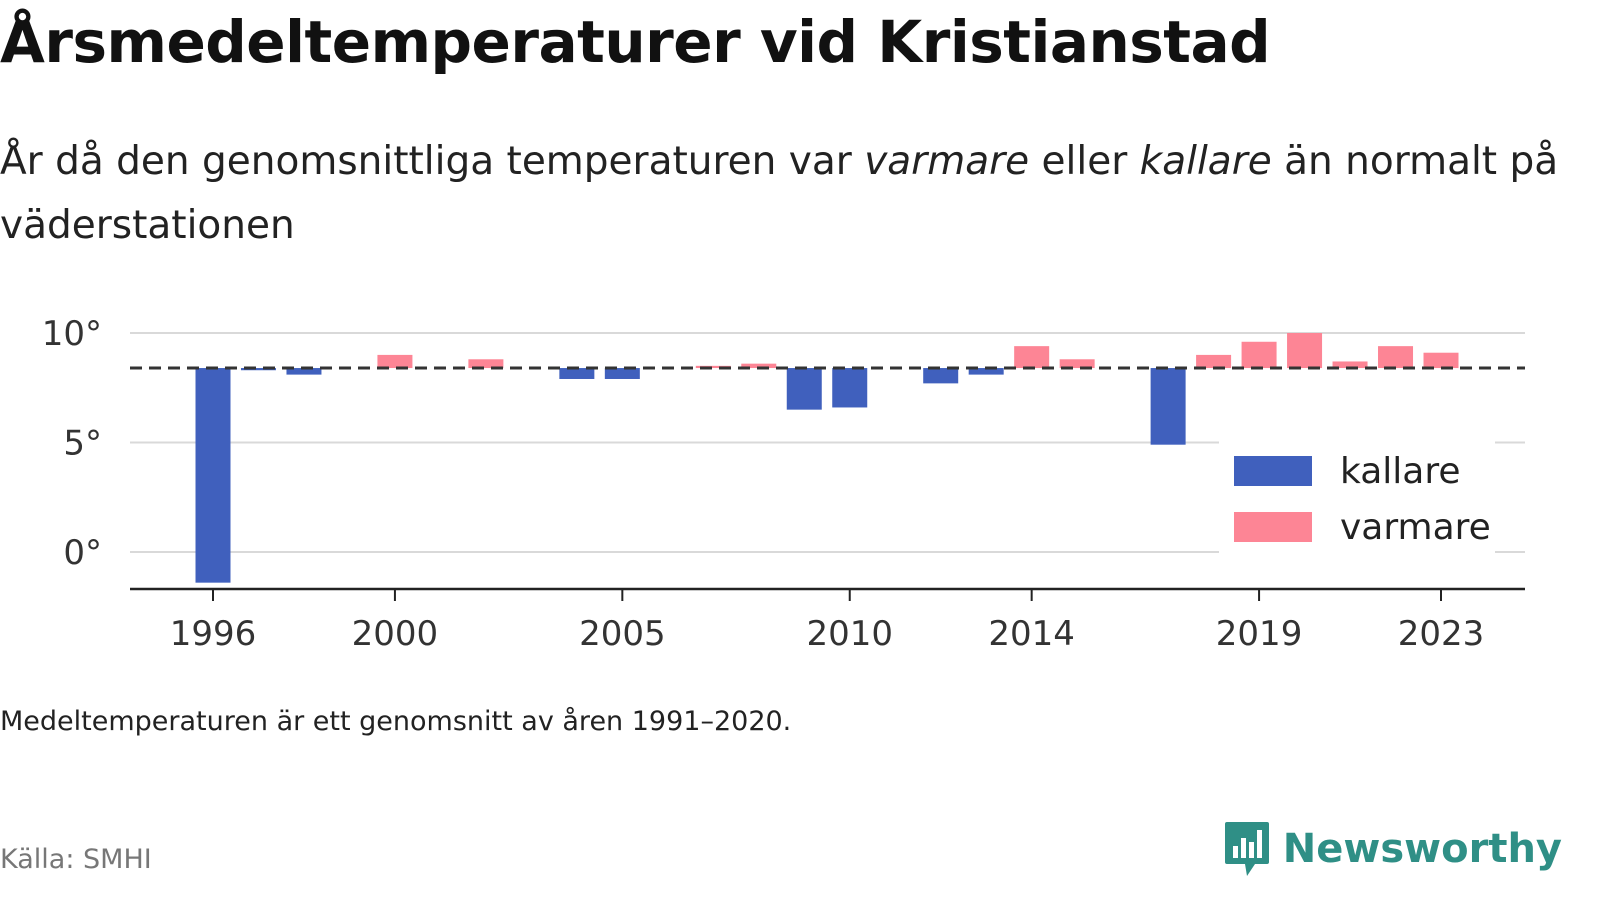  Describe the element at coordinates (947, 161) in the screenshot. I see `subtitle-warm-word: varmare` at that location.